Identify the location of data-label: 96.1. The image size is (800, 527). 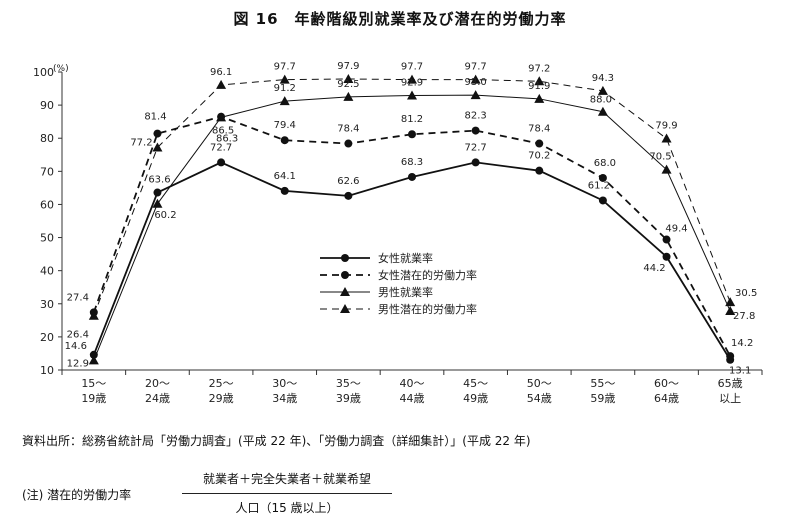
(221, 72).